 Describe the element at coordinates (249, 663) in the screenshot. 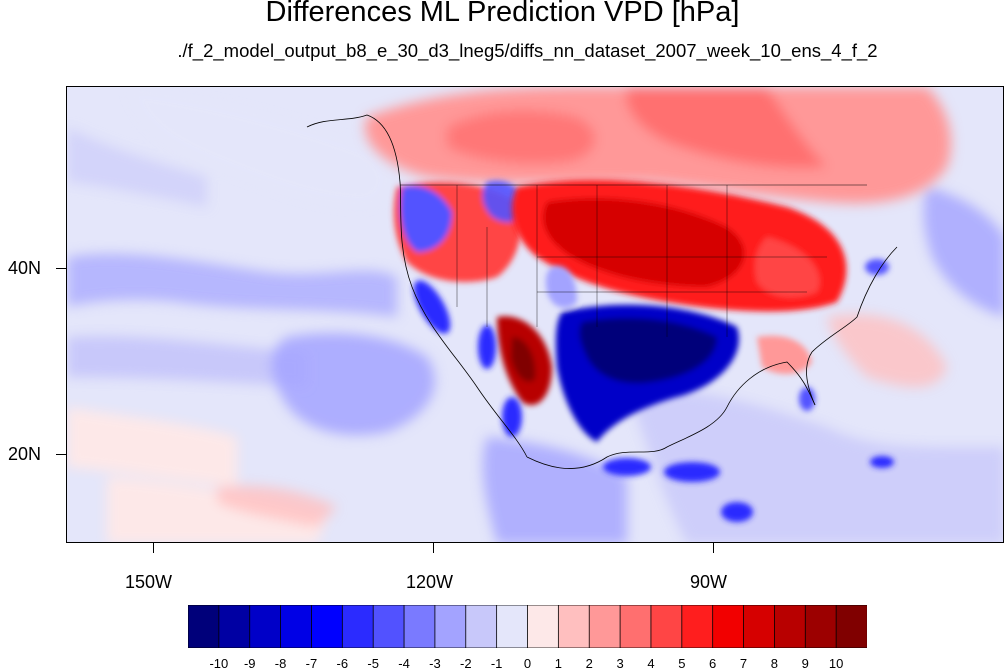

I see `colorbar-tick-label: -9` at that location.